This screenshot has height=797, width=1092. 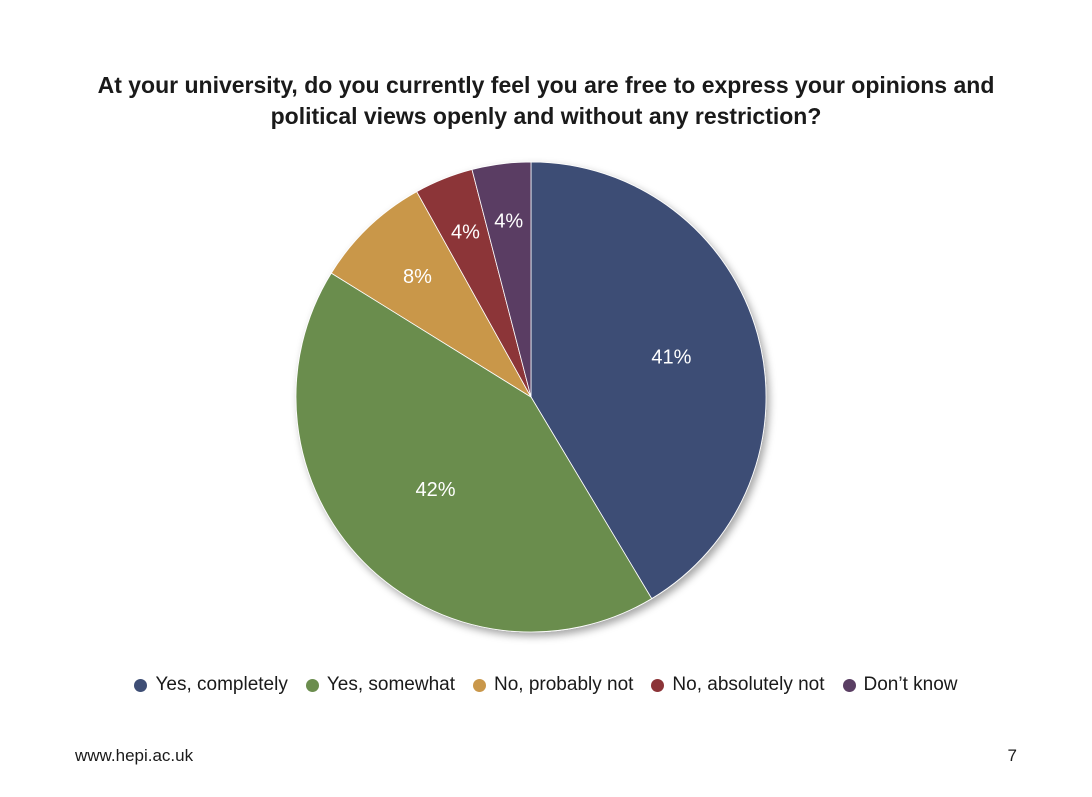 I want to click on legend-item-don-t-know: Don’t know, so click(x=900, y=685).